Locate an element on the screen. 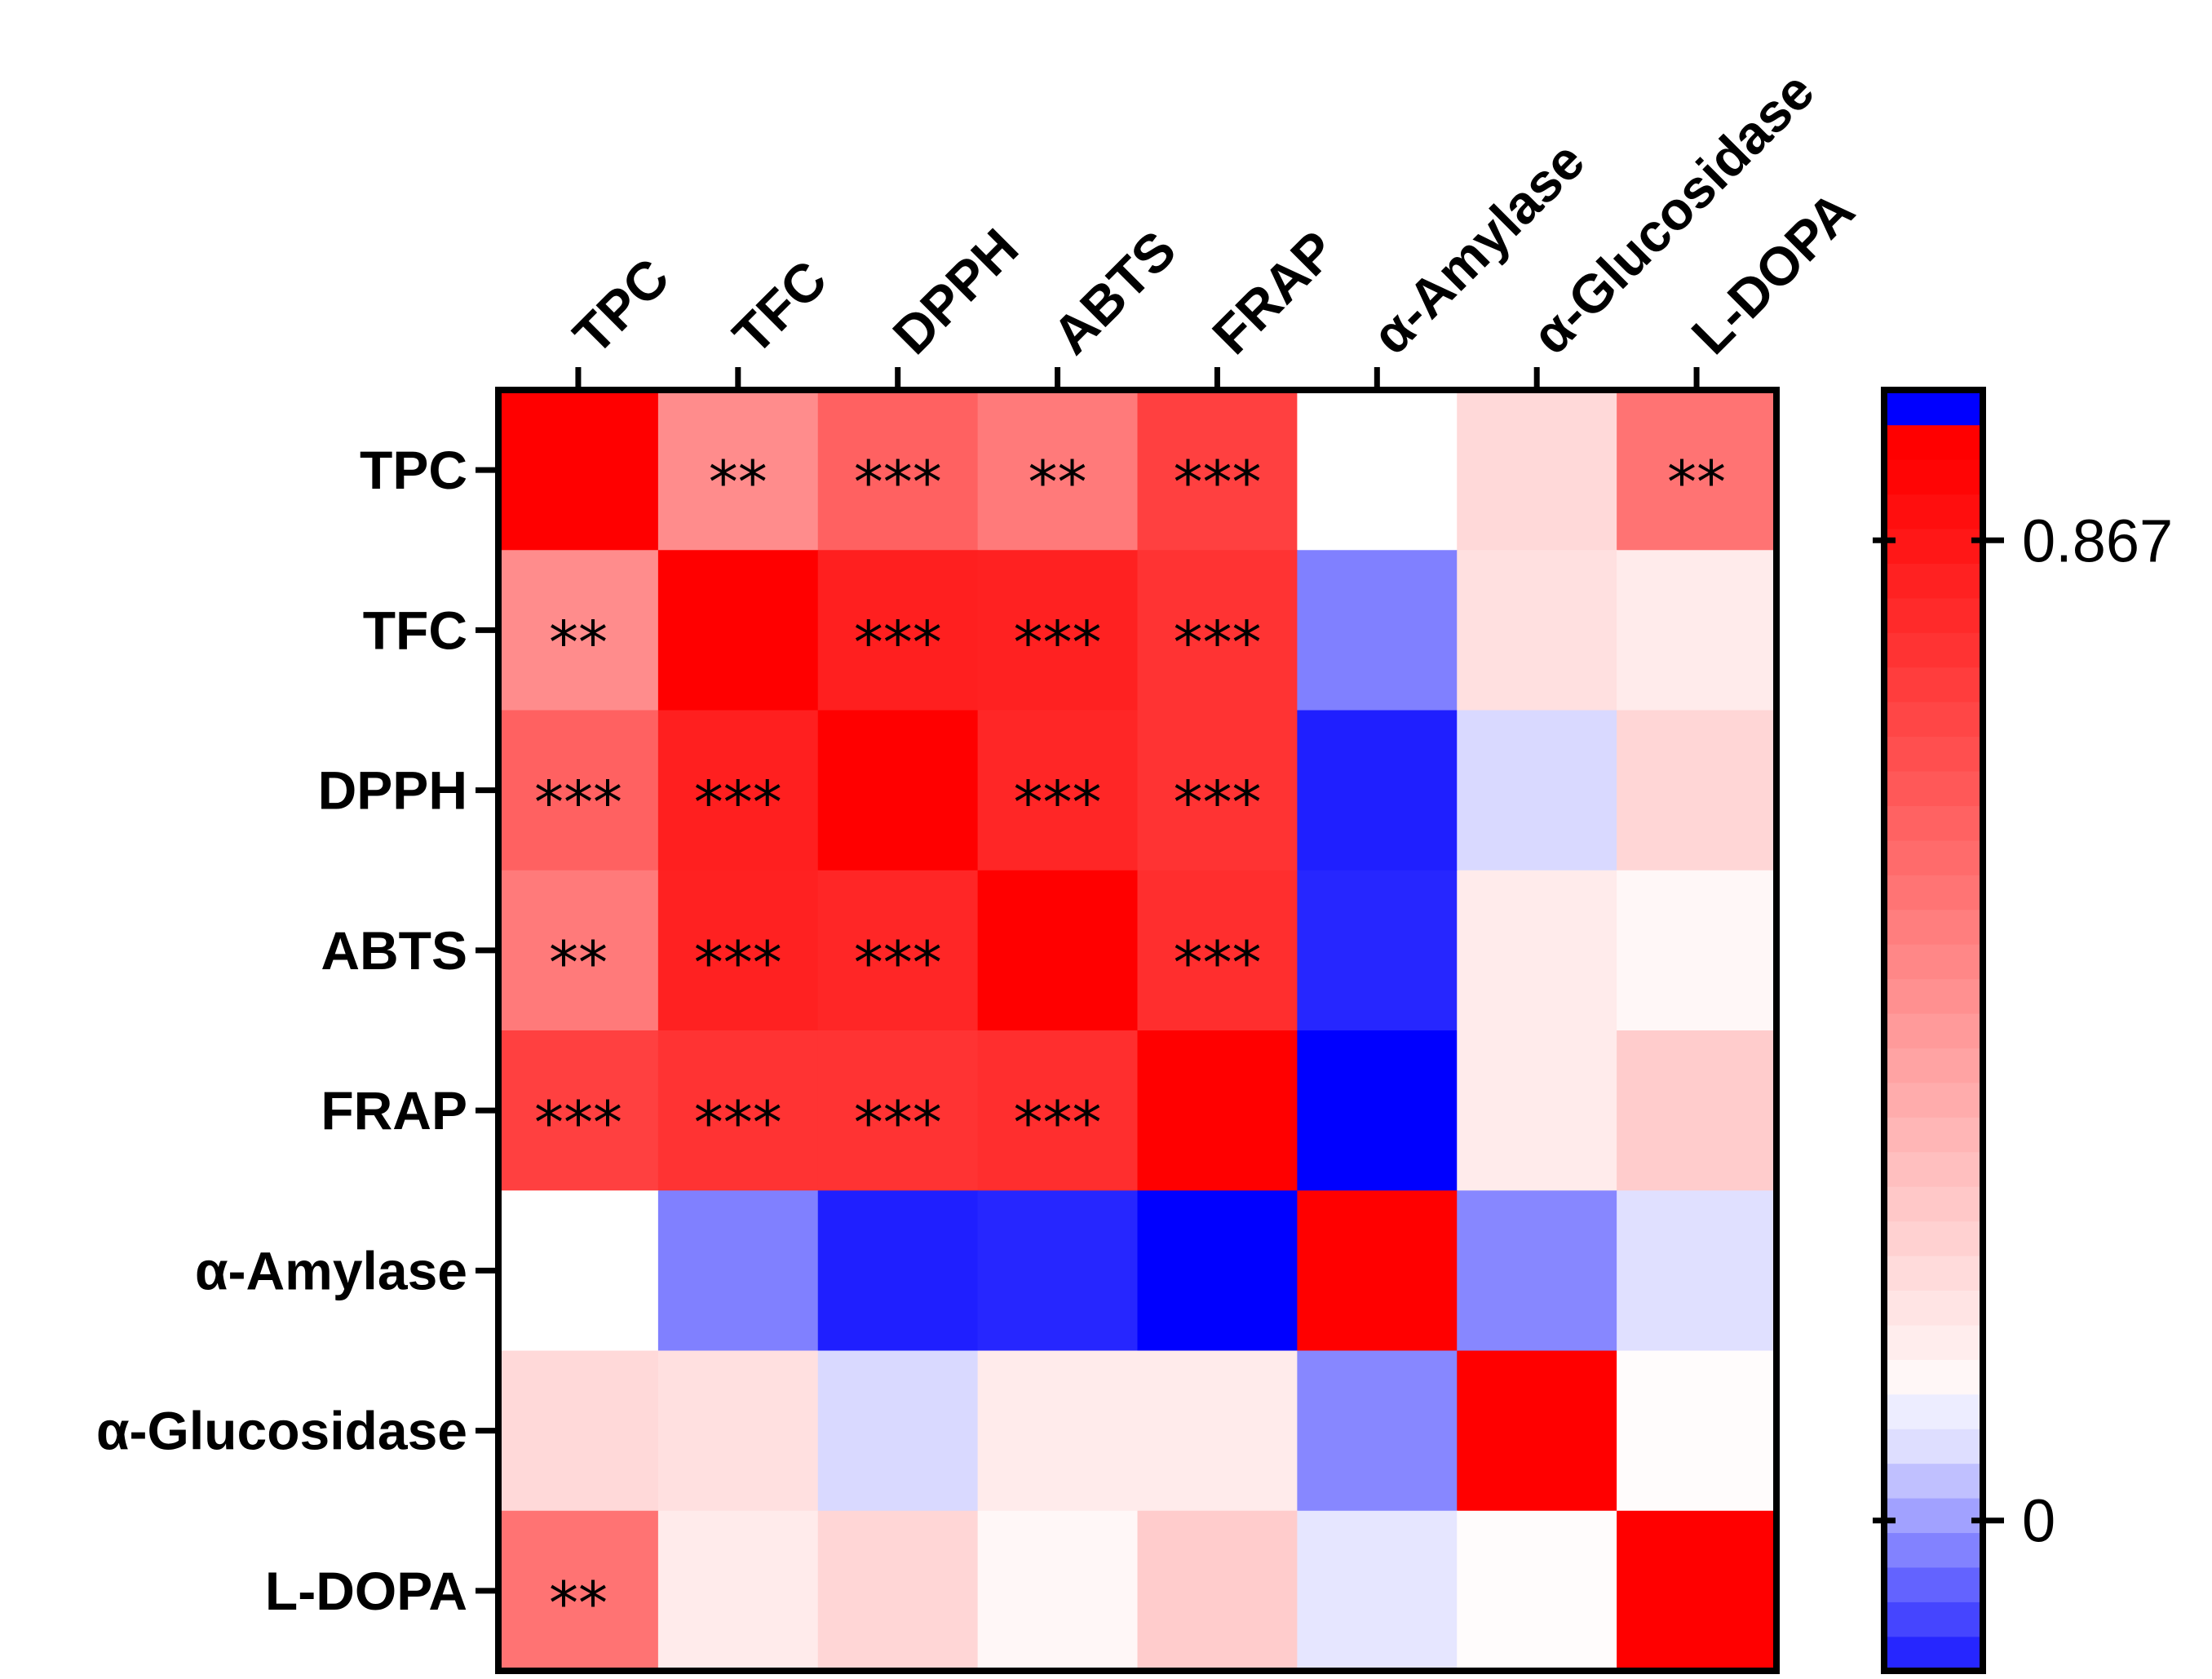 The image size is (2212, 1679). significance-mark-4-1: *** is located at coordinates (738, 1122).